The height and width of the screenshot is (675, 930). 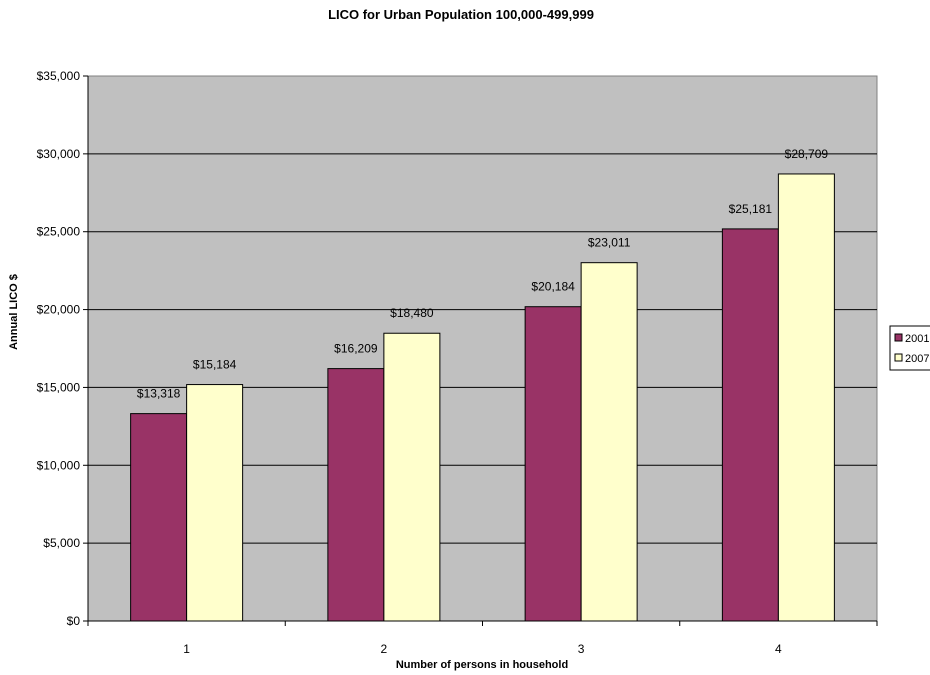 What do you see at coordinates (74, 621) in the screenshot?
I see `y-tick-label: $0` at bounding box center [74, 621].